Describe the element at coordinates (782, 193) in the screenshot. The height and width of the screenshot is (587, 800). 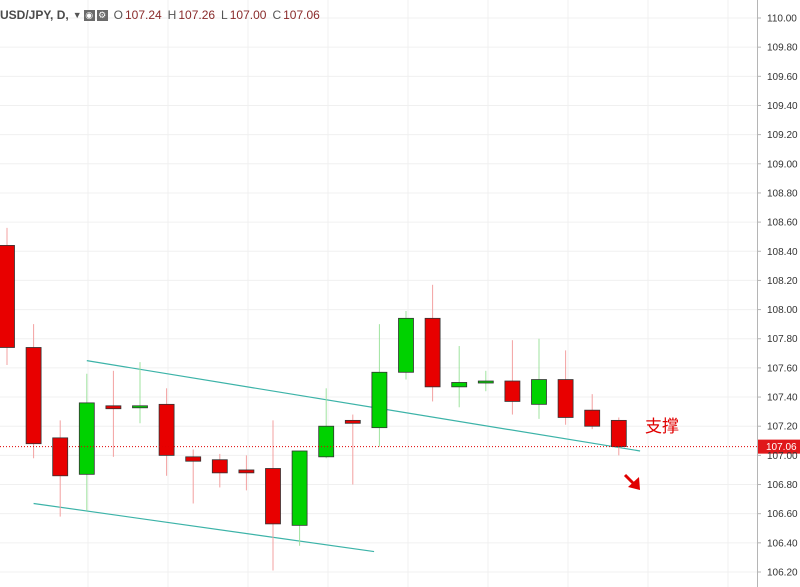
I see `tick-label: 108.80` at that location.